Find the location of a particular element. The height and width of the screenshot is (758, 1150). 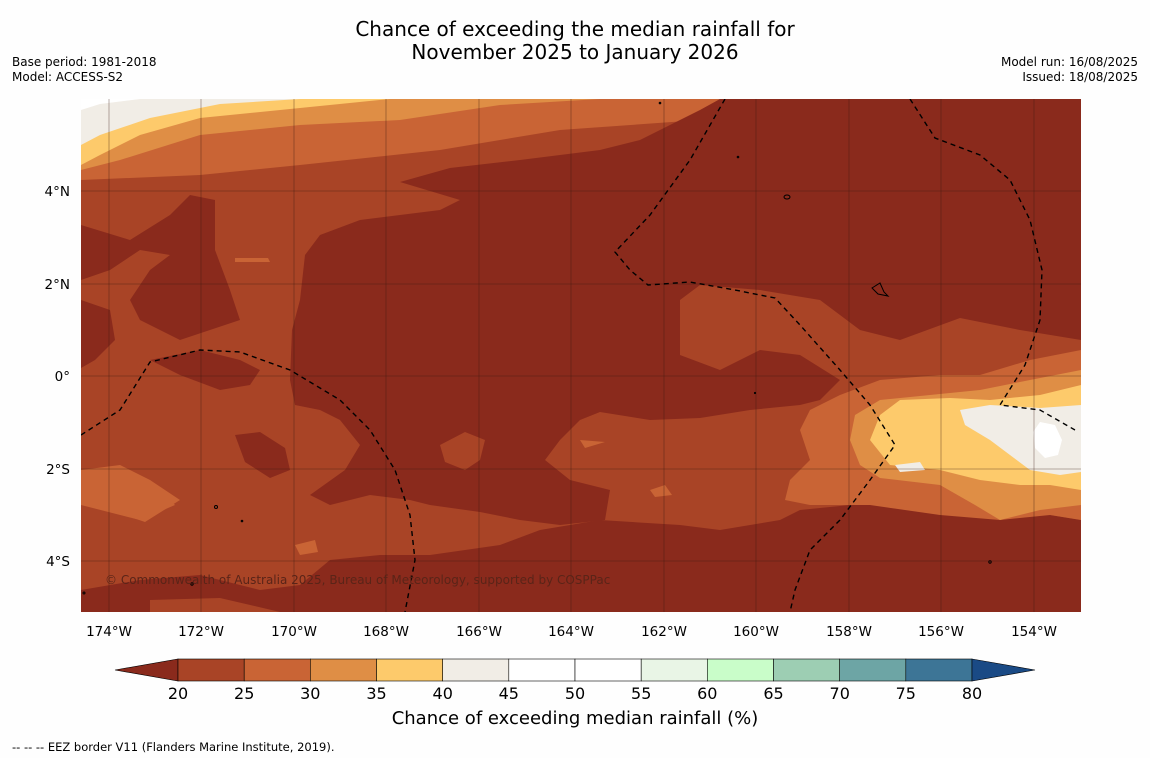

colorbar-tick: 60 is located at coordinates (707, 693).